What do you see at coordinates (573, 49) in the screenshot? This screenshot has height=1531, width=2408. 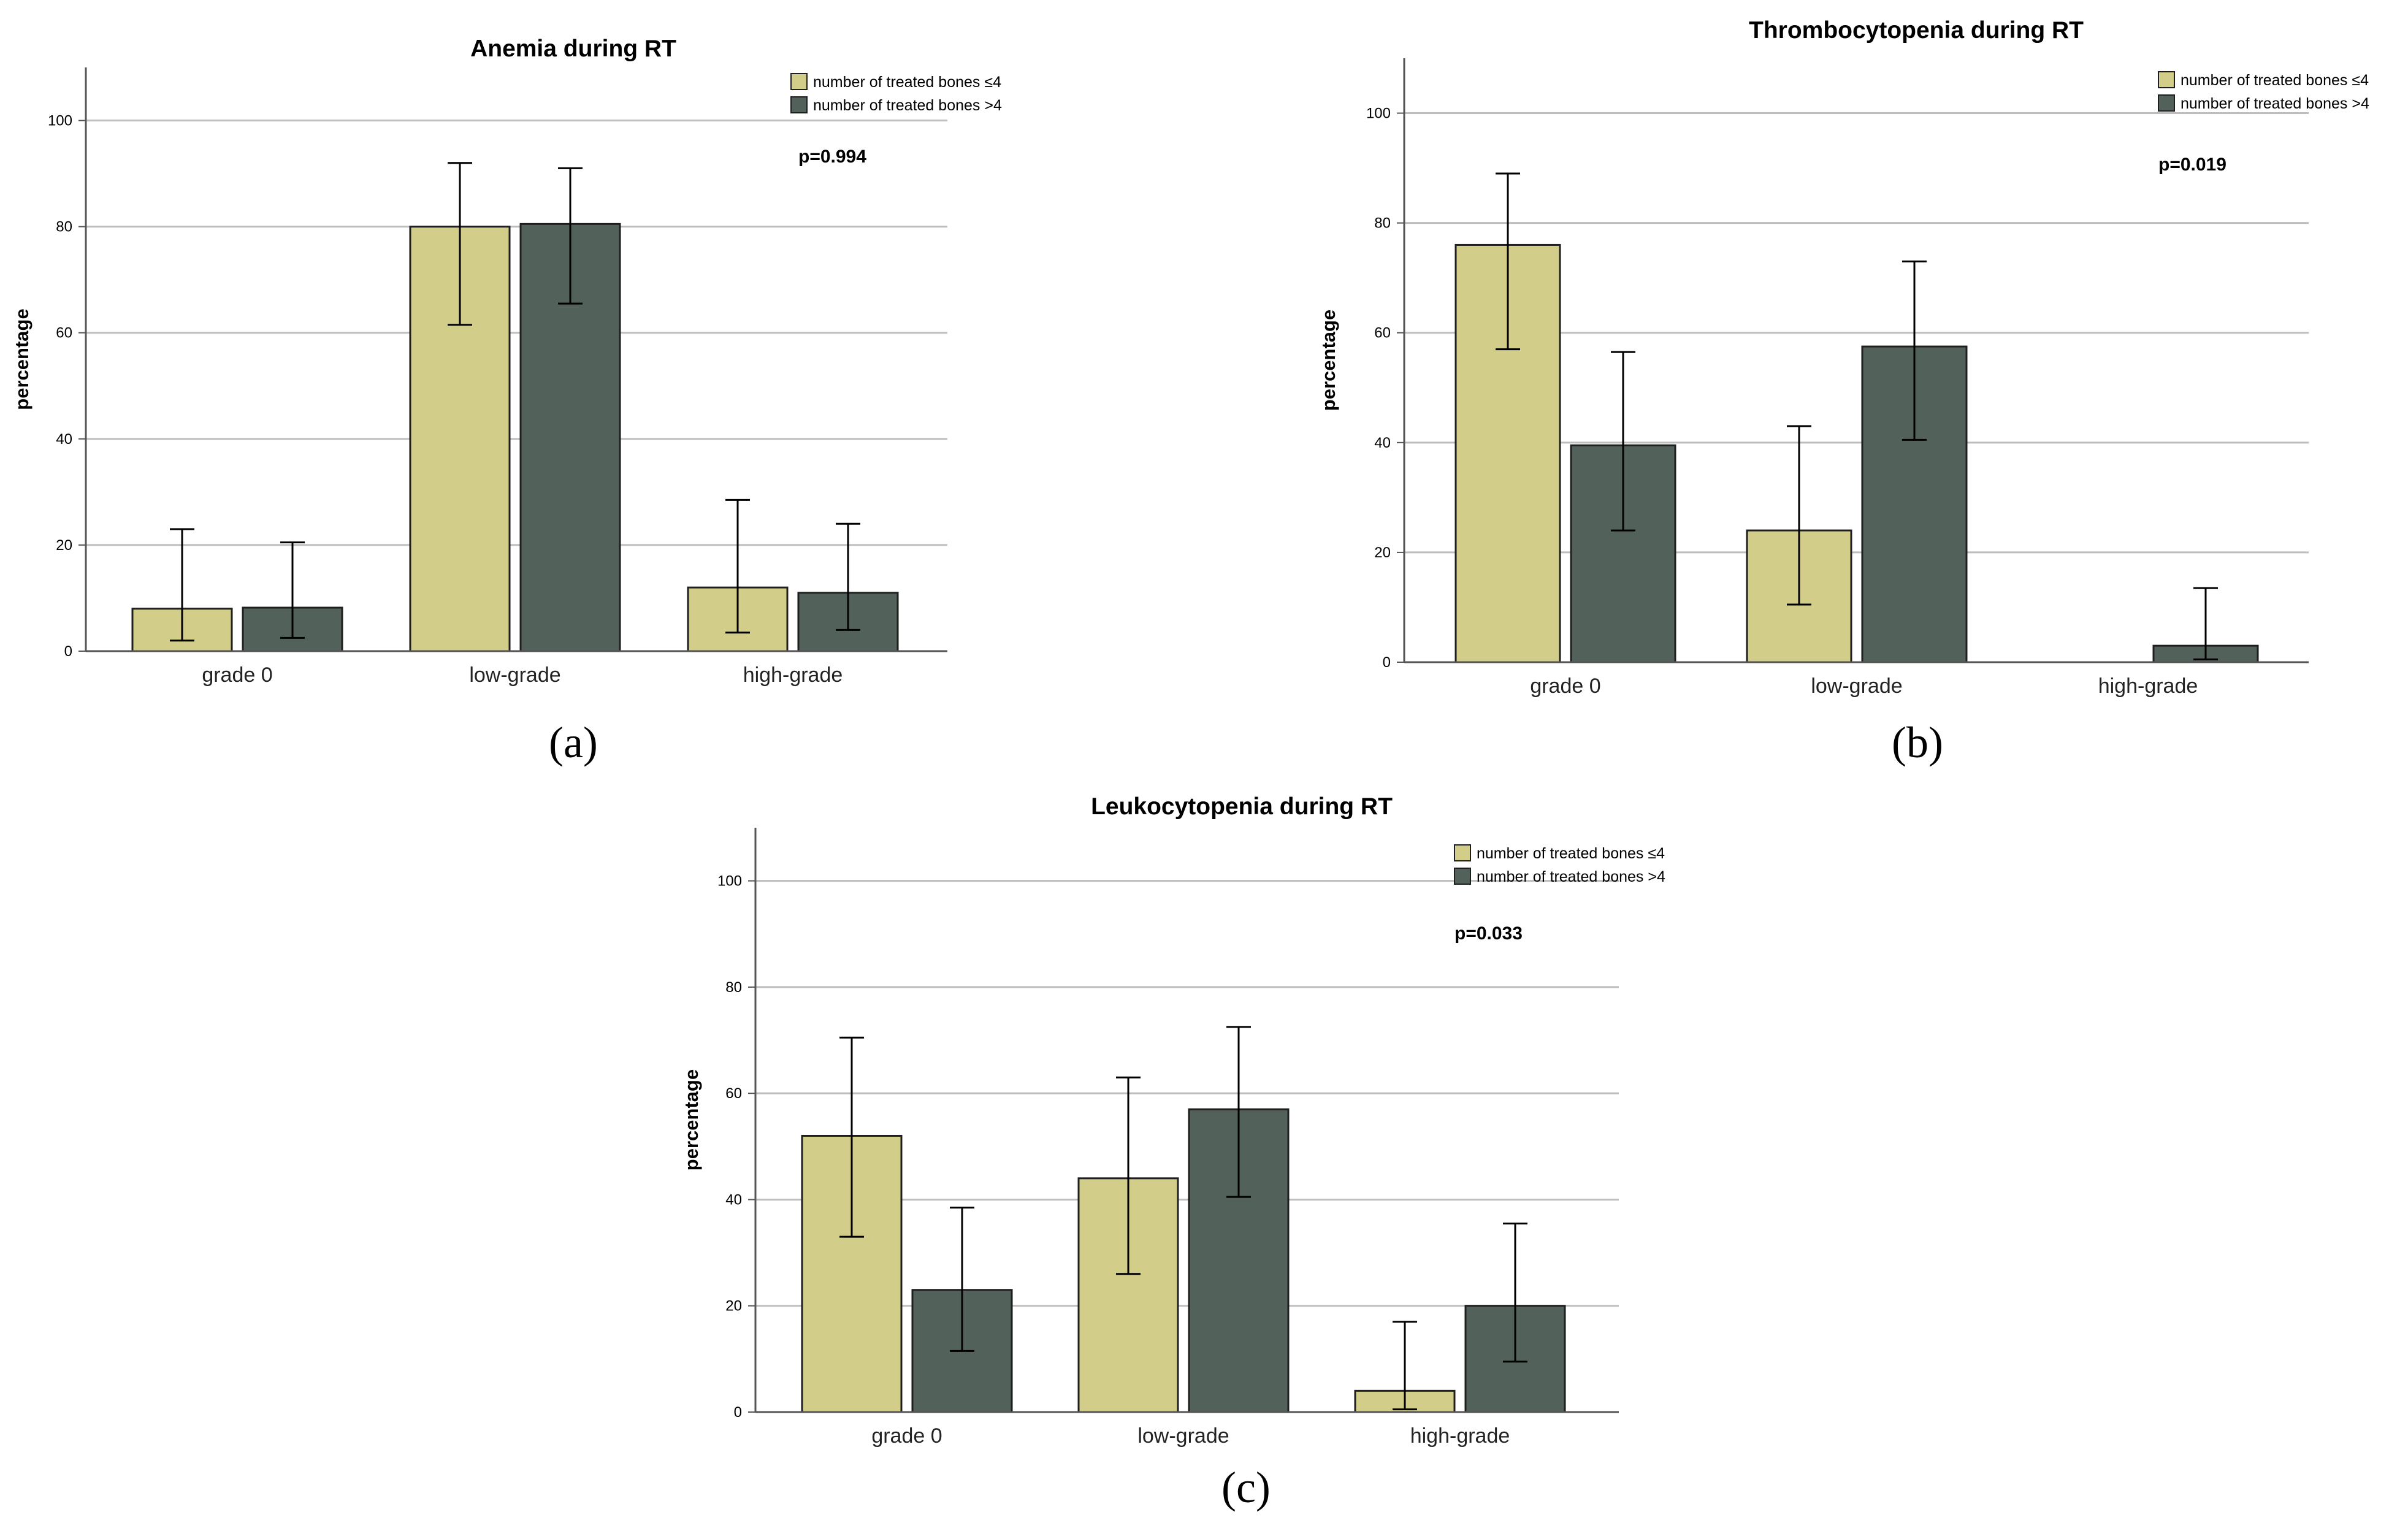 I see `chart-title: Anemia during RT` at bounding box center [573, 49].